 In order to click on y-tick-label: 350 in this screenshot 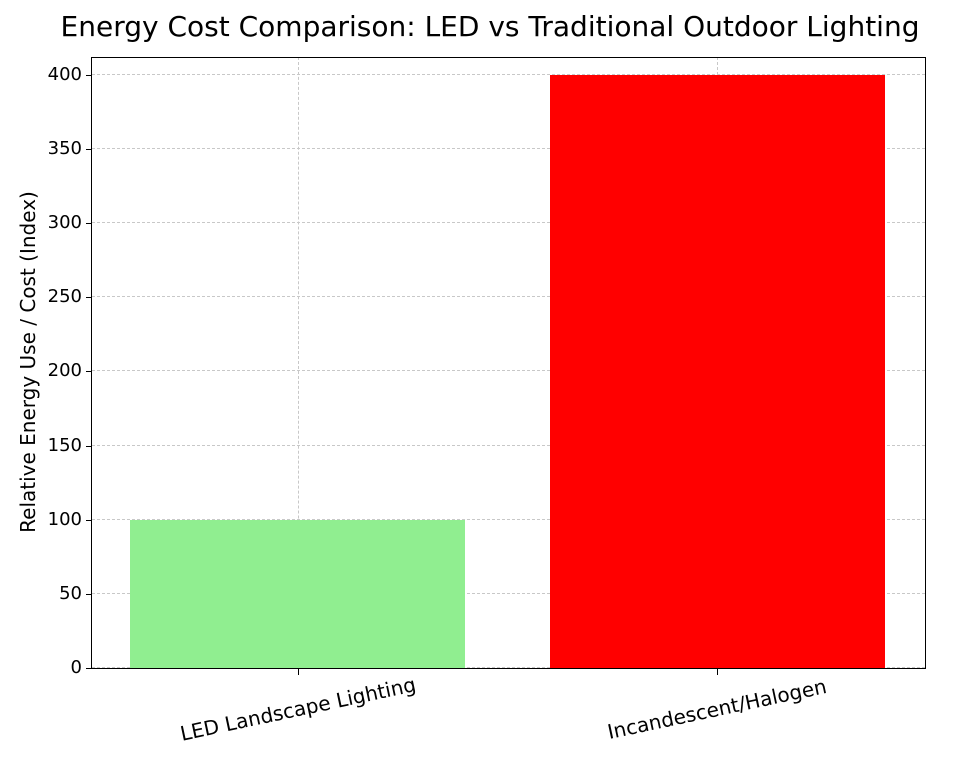, I will do `click(64, 148)`.